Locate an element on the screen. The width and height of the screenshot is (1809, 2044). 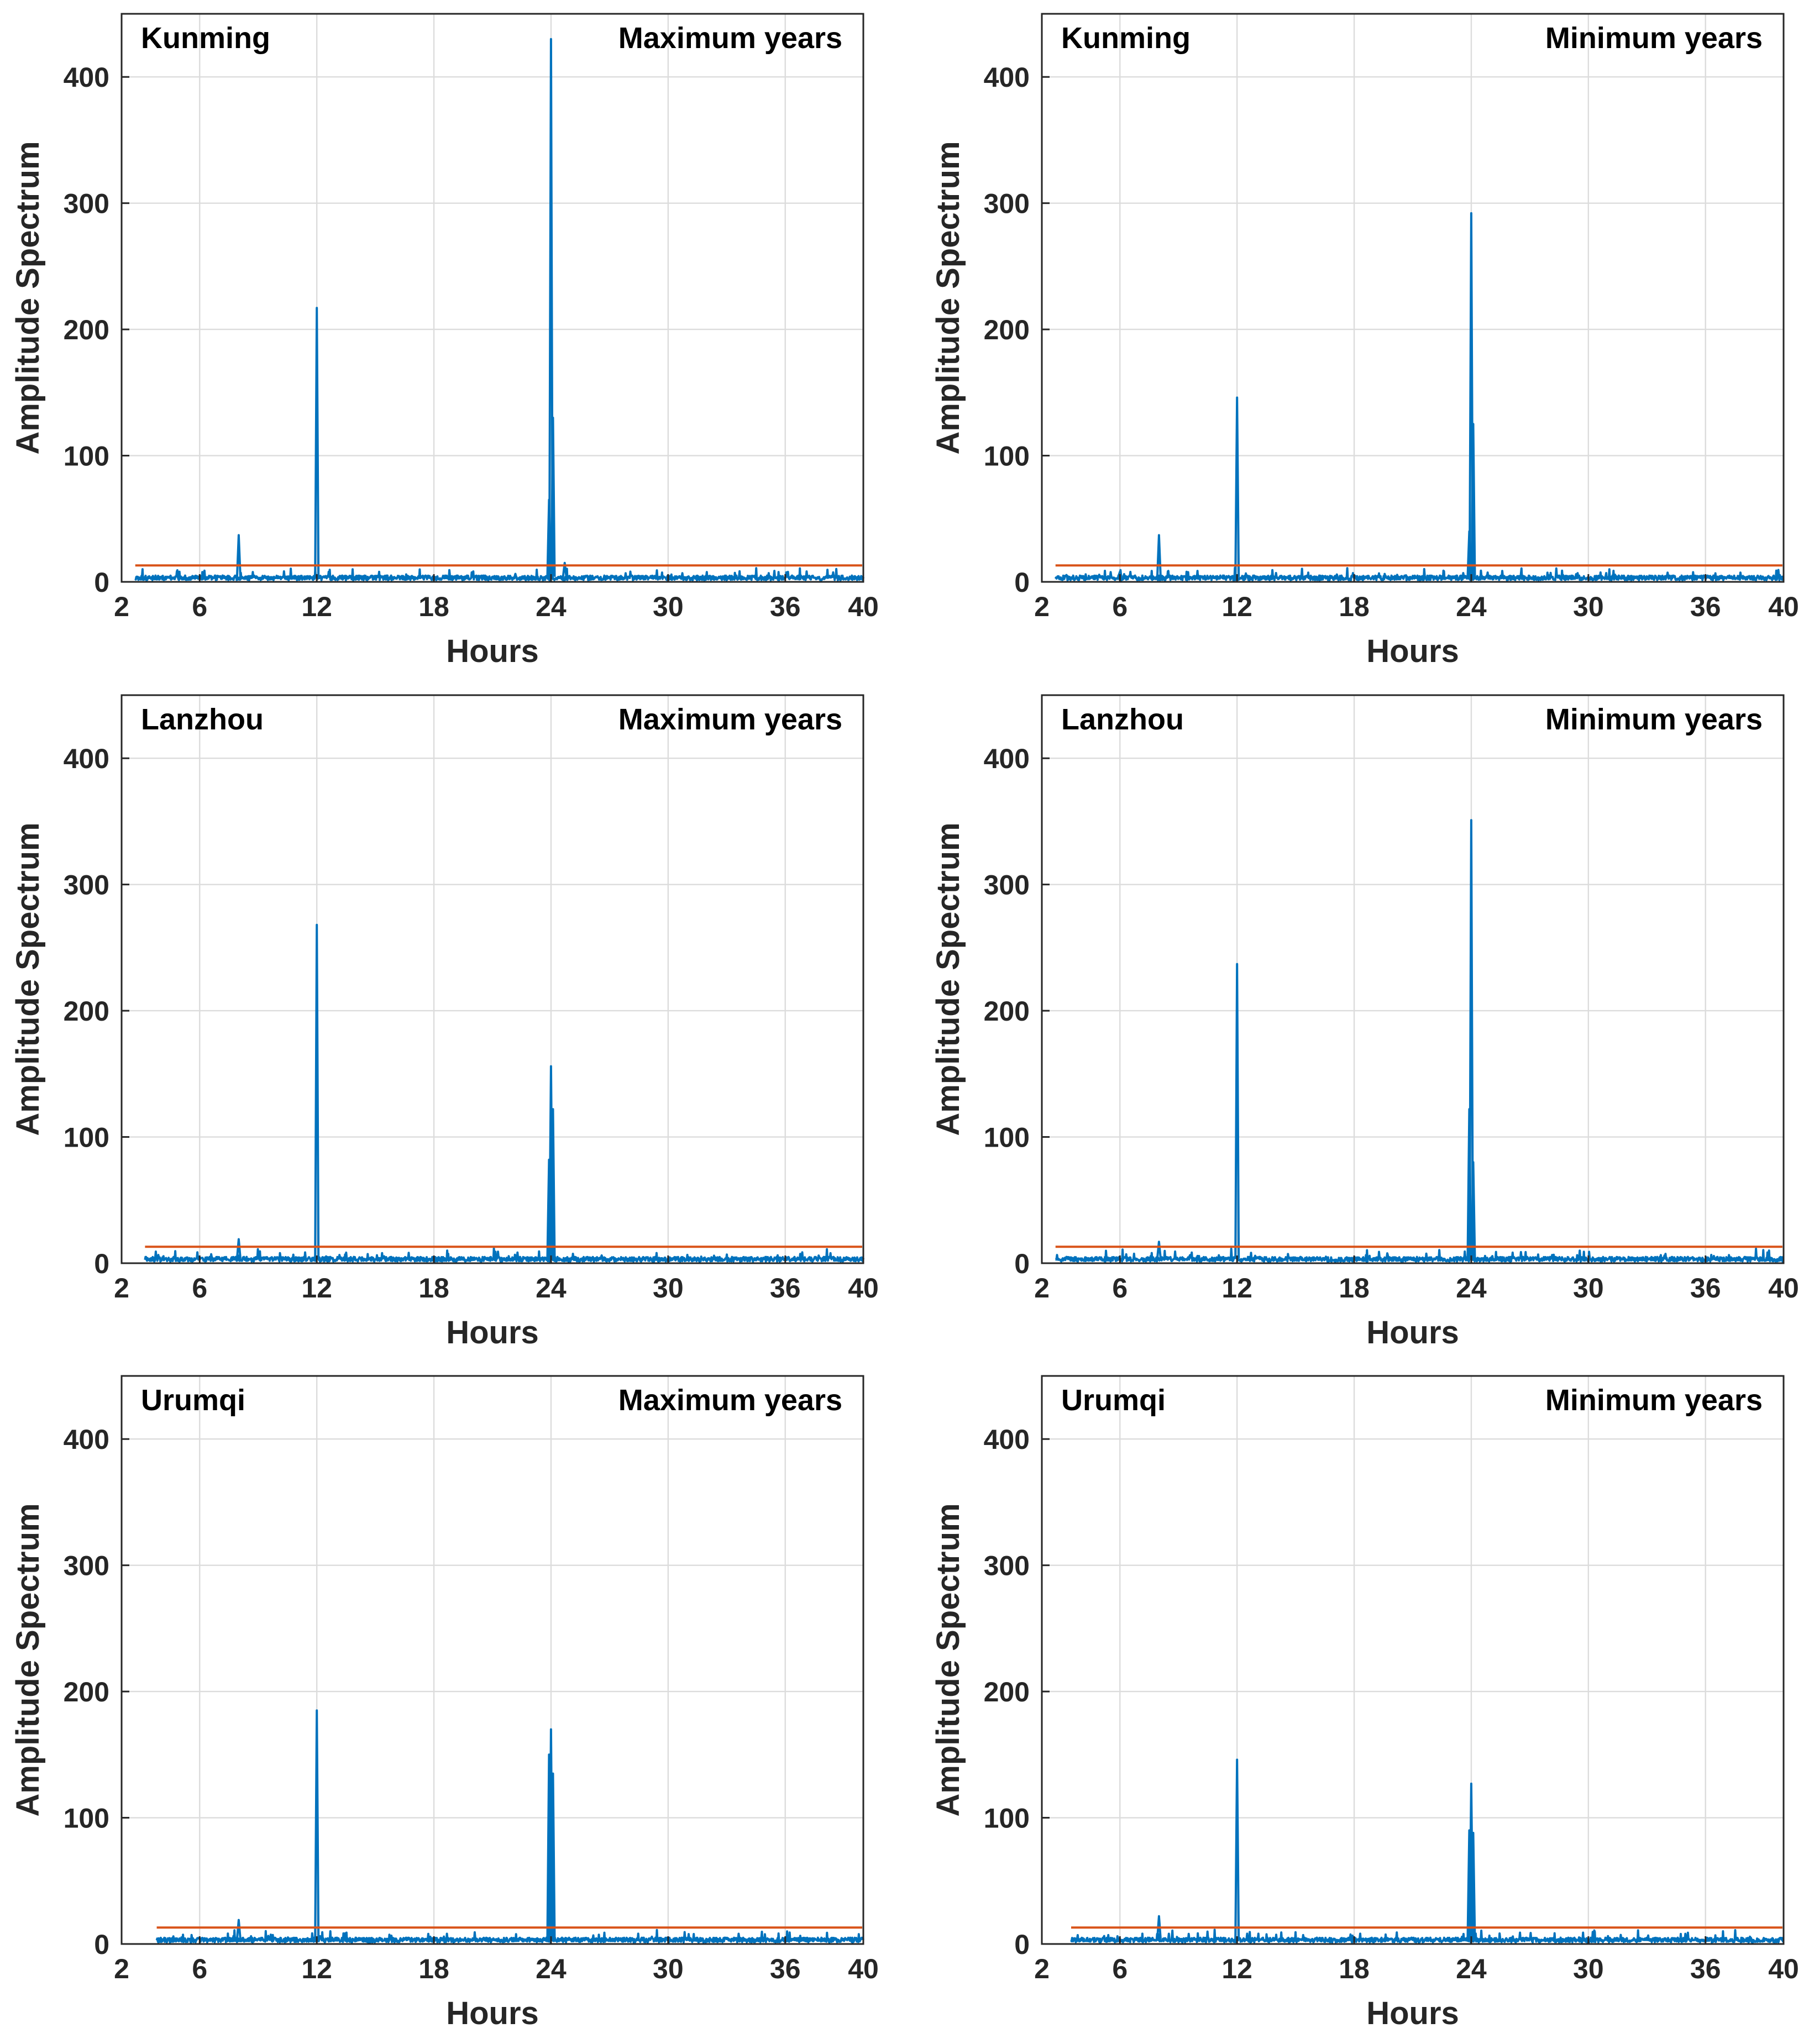
station-name: Urumqi is located at coordinates (193, 1401).